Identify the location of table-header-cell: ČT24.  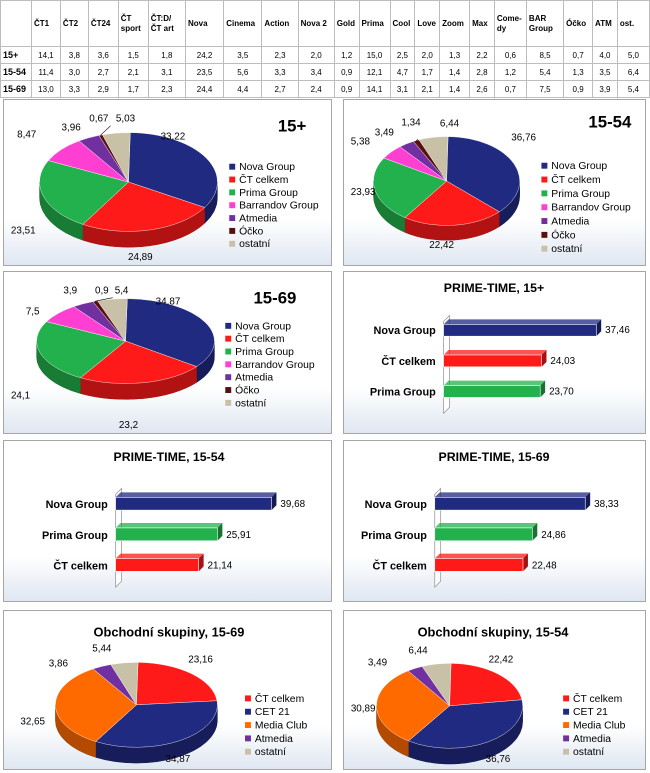
(103, 23).